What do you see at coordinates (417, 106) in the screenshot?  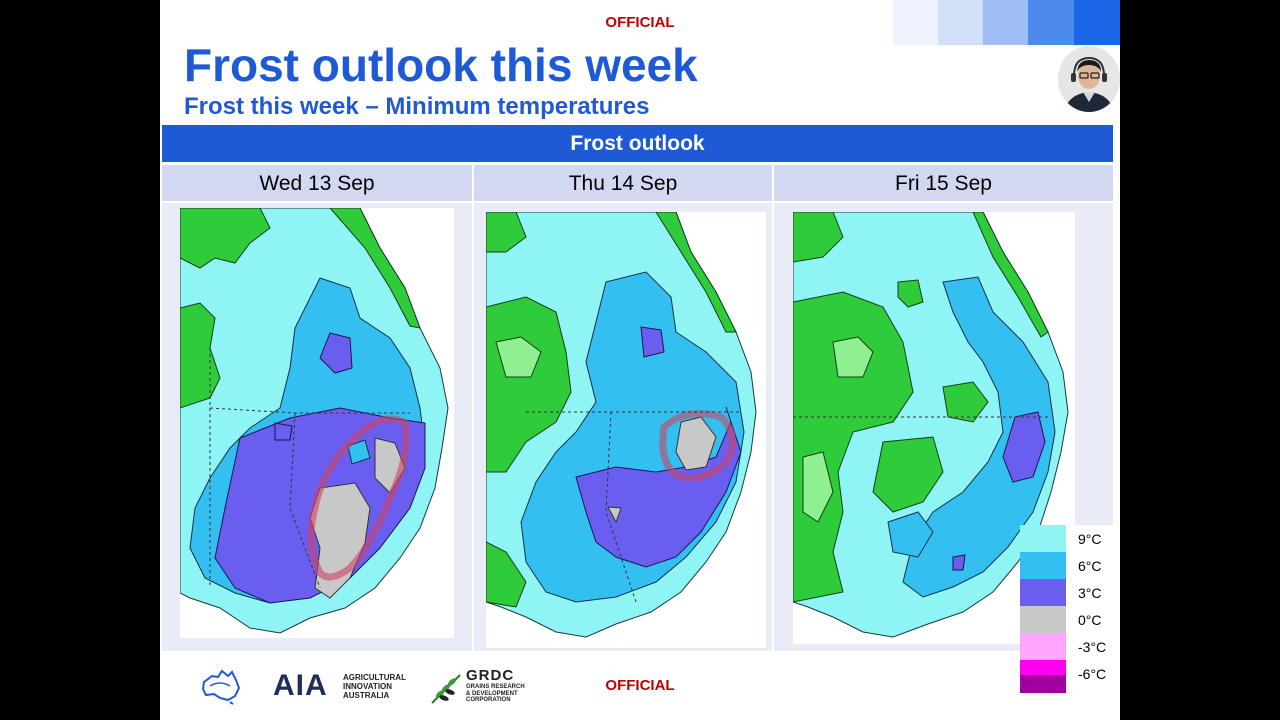 I see `page-subtitle: Frost this week – Minimum temperatures` at bounding box center [417, 106].